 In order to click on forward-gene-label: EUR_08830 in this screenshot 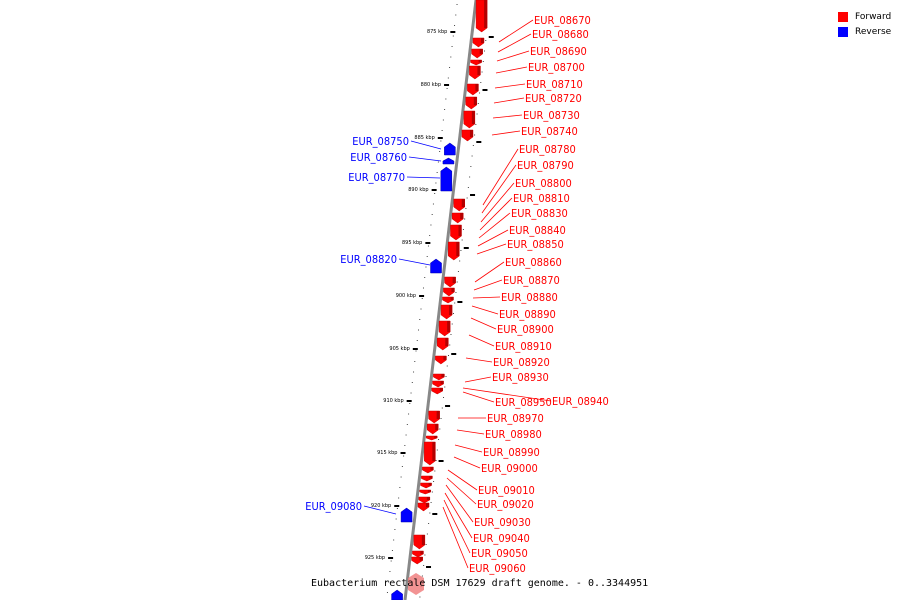, I will do `click(539, 213)`.